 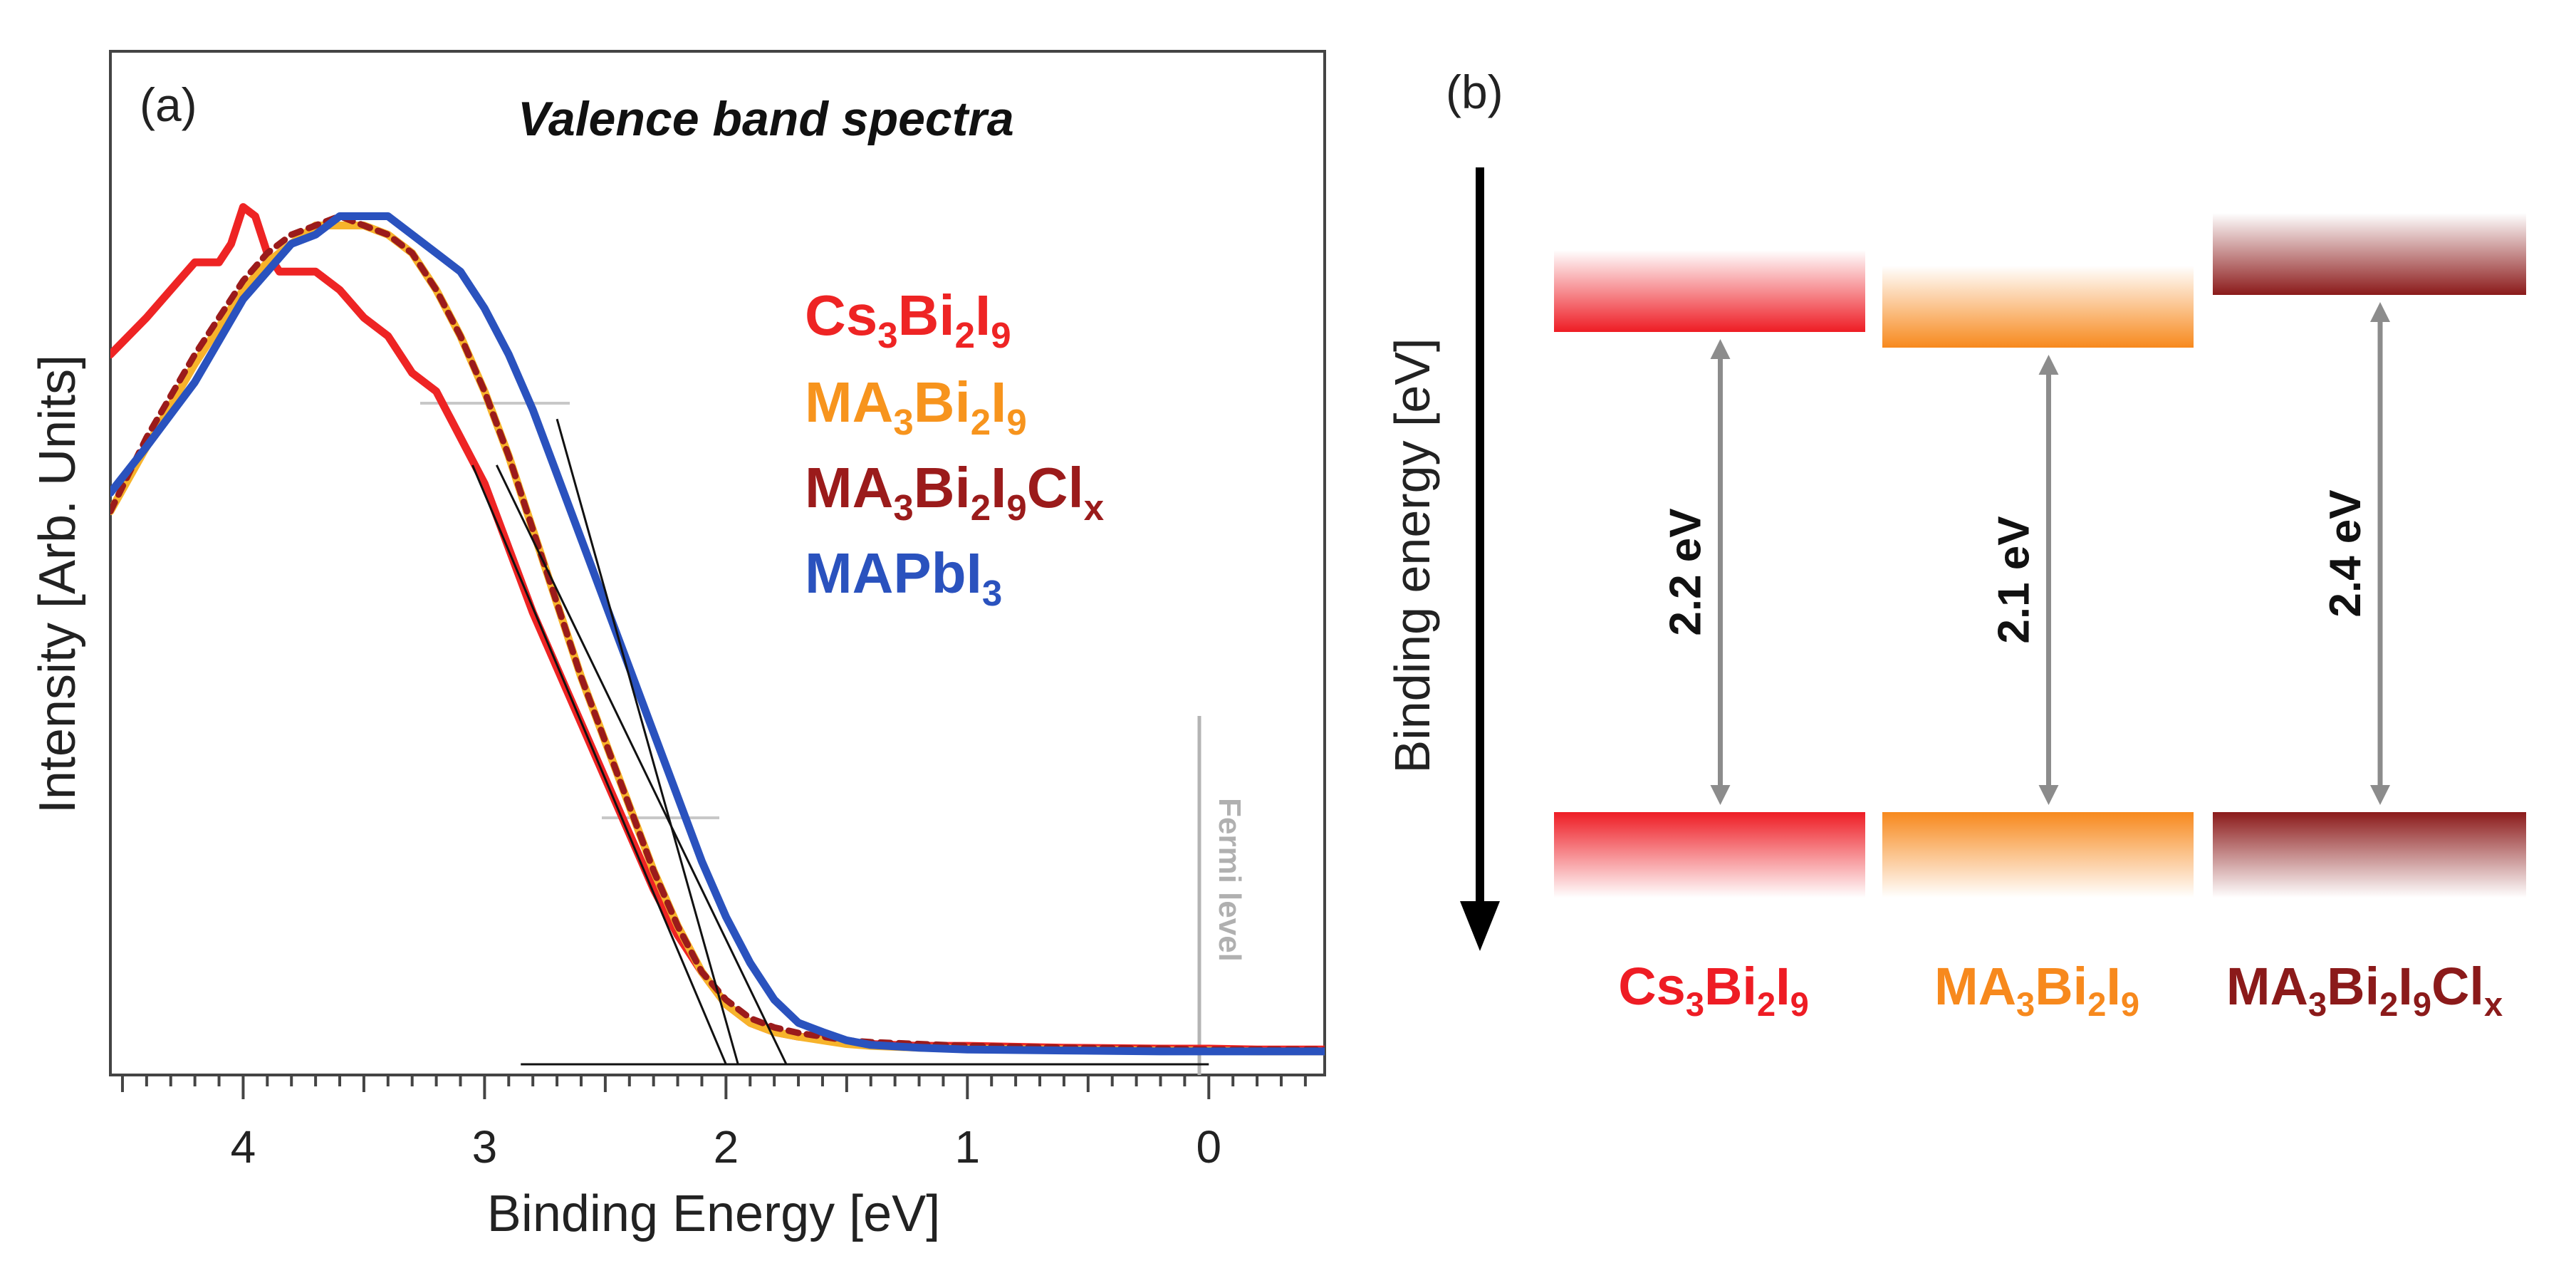 What do you see at coordinates (485, 1147) in the screenshot?
I see `x-tick-label: 3` at bounding box center [485, 1147].